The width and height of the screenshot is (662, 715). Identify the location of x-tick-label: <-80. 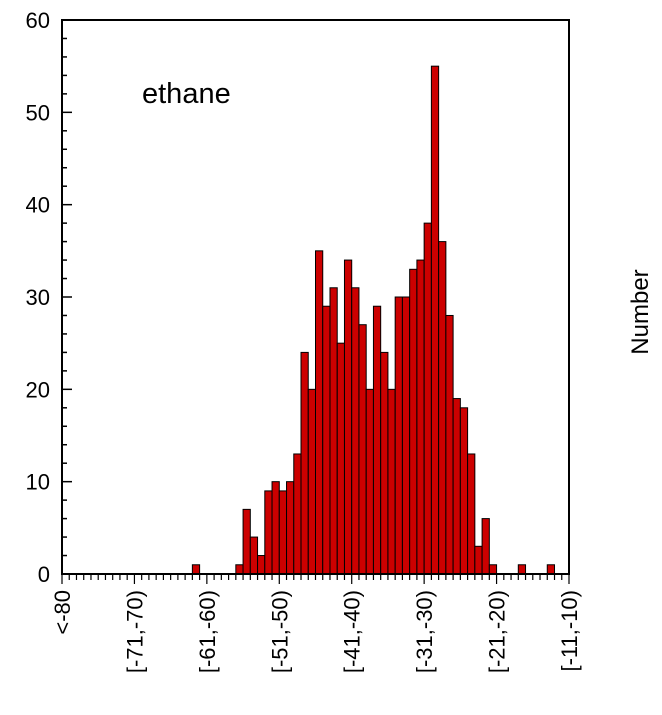
(62, 612).